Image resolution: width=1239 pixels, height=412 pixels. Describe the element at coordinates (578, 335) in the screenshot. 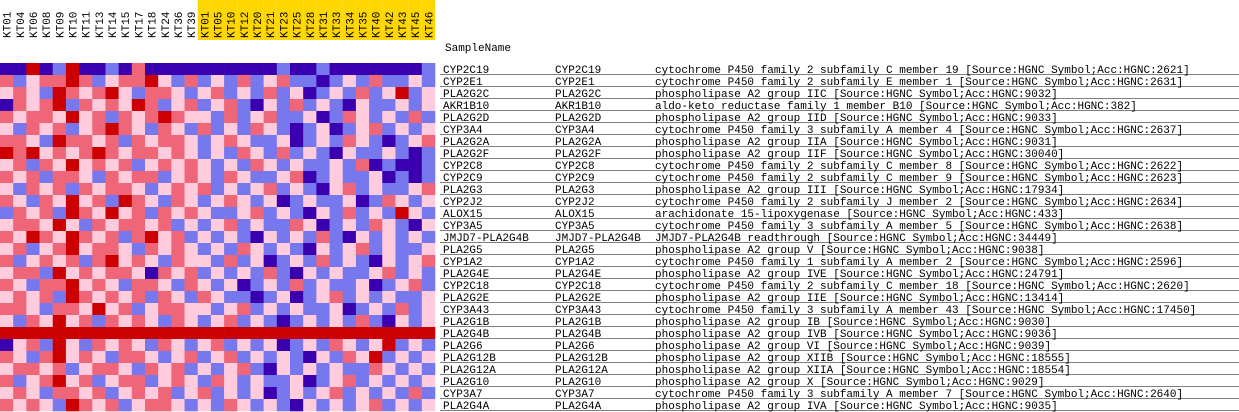

I see `row-symbol: PLA2G4B` at that location.